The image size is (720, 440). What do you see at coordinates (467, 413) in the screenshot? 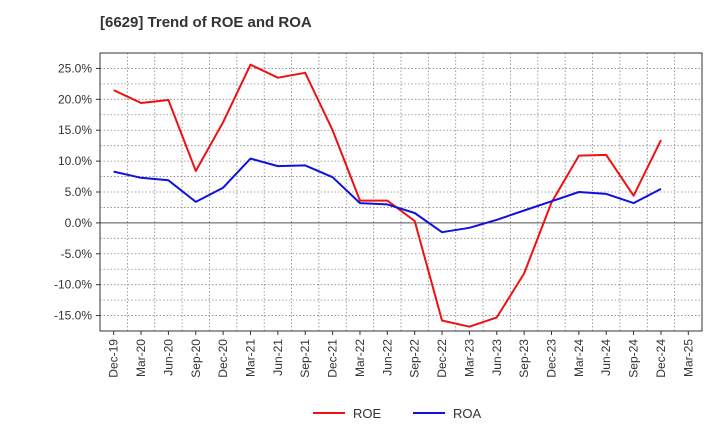
I see `legend-label-roa: ROA` at bounding box center [467, 413].